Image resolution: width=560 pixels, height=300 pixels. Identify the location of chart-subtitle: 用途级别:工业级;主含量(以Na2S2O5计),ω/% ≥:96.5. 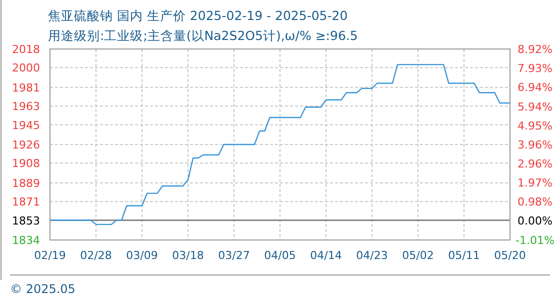
(203, 35).